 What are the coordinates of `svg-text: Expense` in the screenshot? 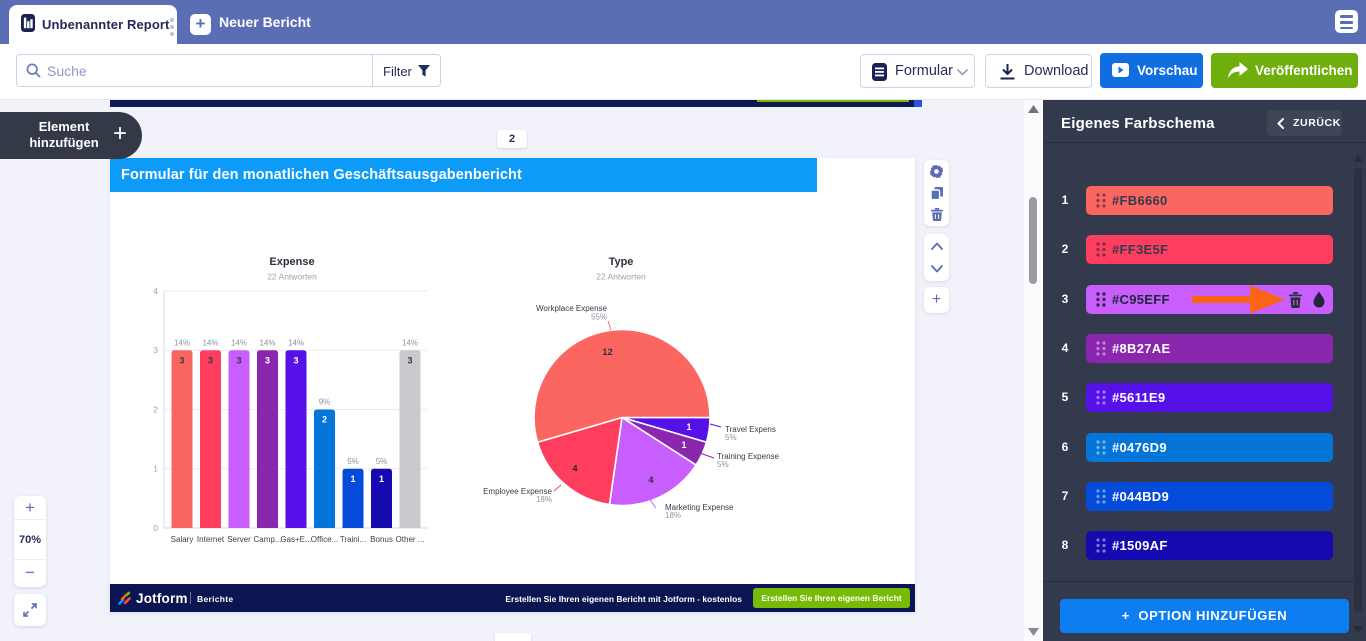 It's located at (291, 262).